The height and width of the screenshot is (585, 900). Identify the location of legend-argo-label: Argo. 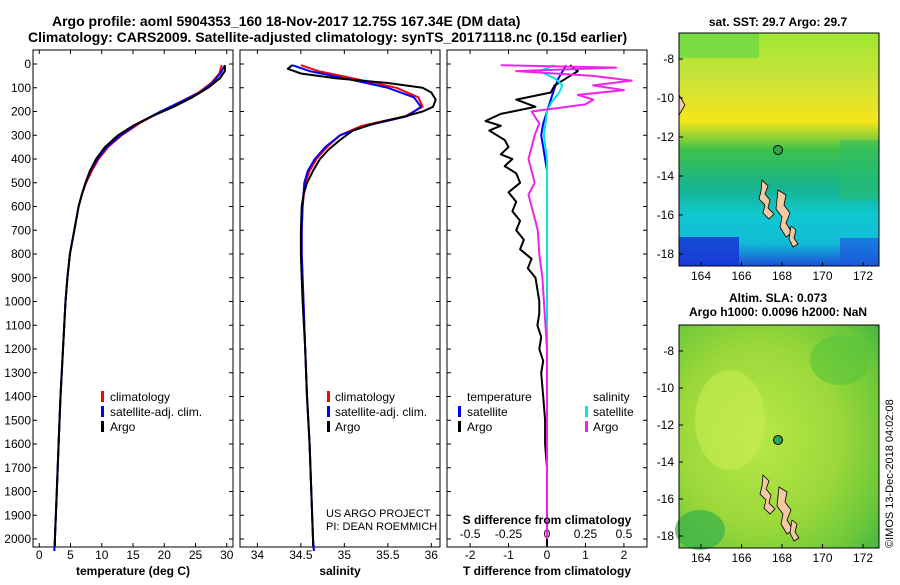
(123, 427).